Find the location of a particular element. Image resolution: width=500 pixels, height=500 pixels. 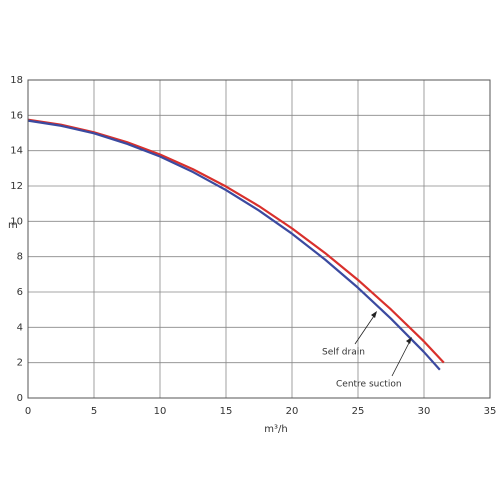

y-tick-label: 16 is located at coordinates (16, 115).